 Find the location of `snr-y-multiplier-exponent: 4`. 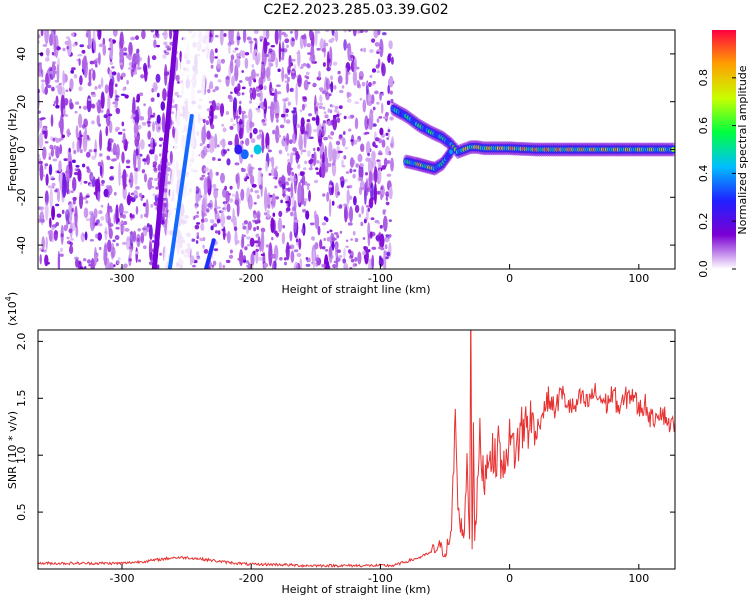

snr-y-multiplier-exponent: 4 is located at coordinates (8, 298).